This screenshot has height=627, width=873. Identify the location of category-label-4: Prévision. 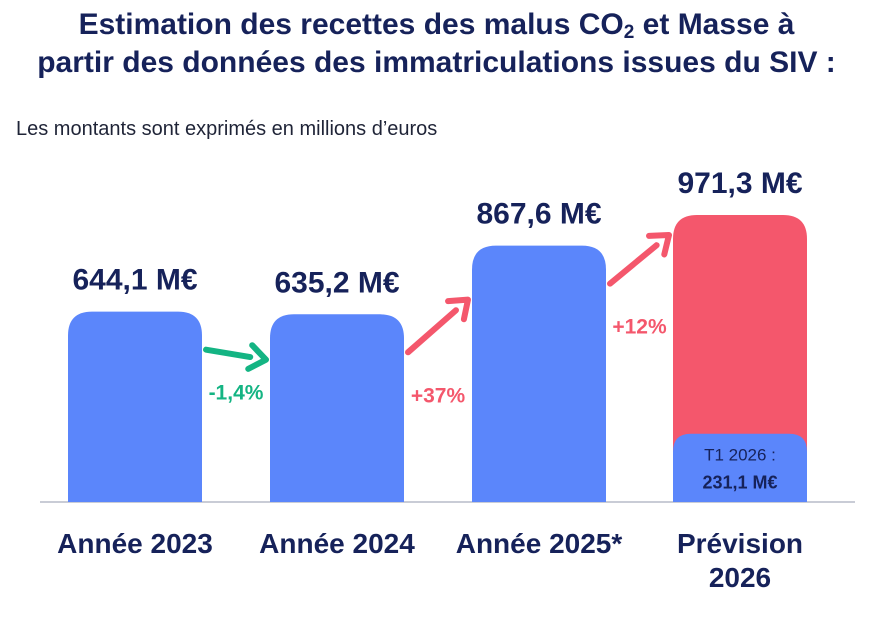
(740, 543).